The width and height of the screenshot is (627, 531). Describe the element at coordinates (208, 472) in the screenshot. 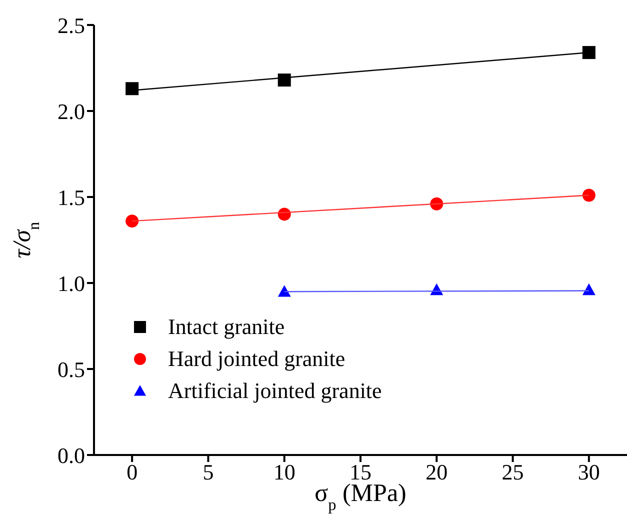

I see `x-tick-label: 5` at that location.